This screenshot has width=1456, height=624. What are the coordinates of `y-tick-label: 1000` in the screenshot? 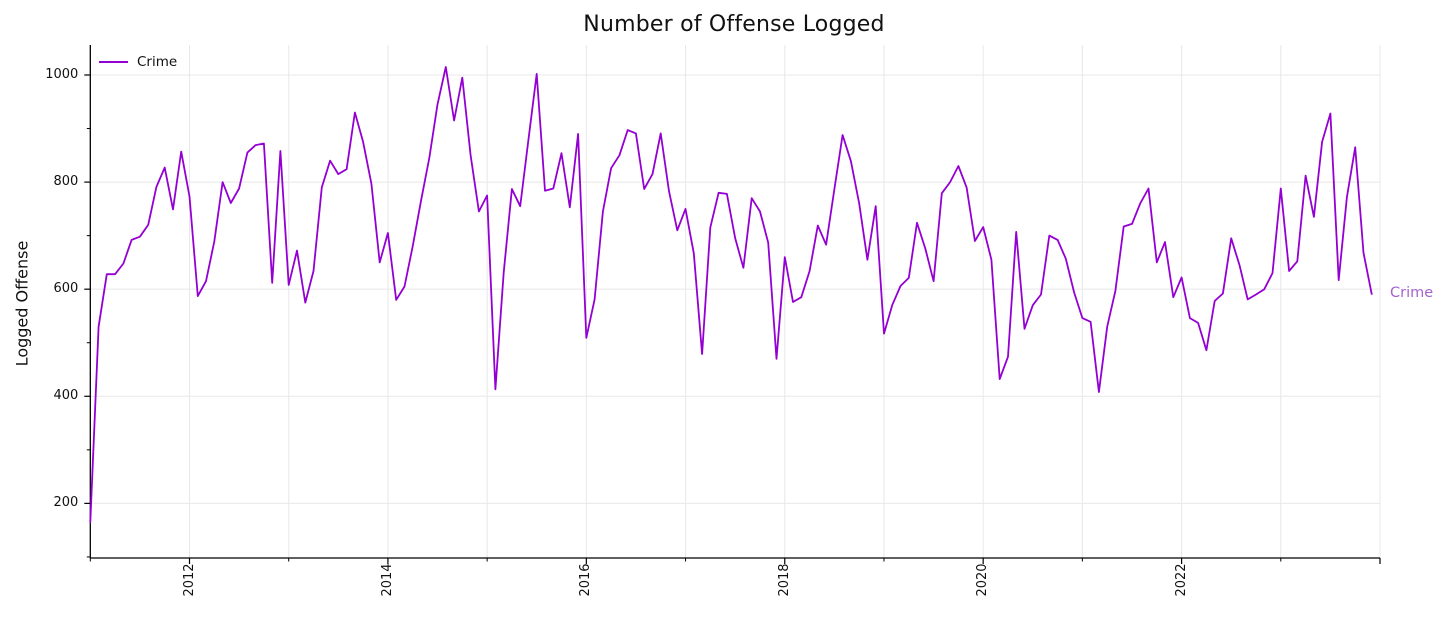 It's located at (62, 74).